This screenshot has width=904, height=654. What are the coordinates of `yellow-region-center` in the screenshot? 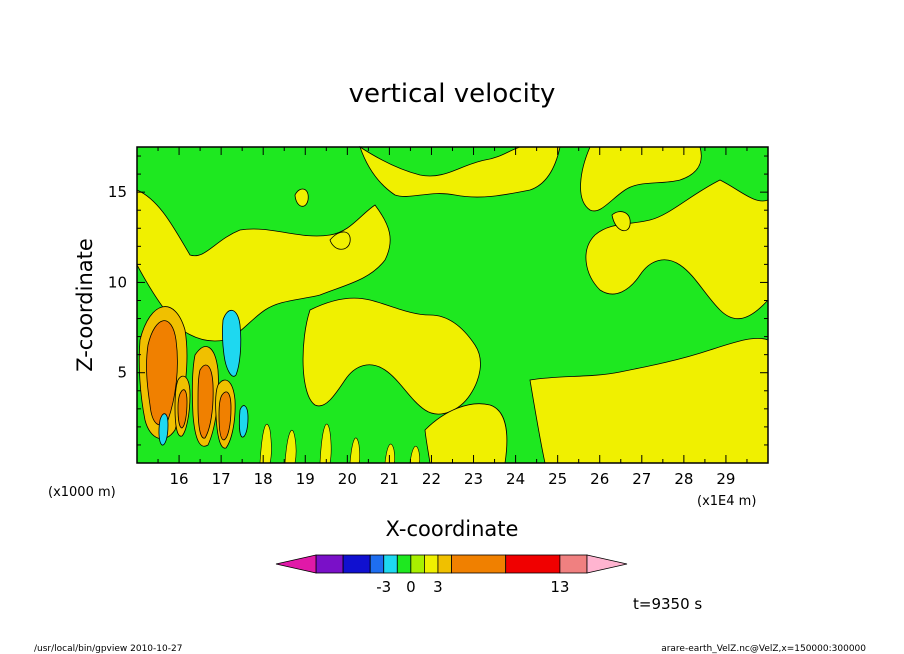 It's located at (391, 356).